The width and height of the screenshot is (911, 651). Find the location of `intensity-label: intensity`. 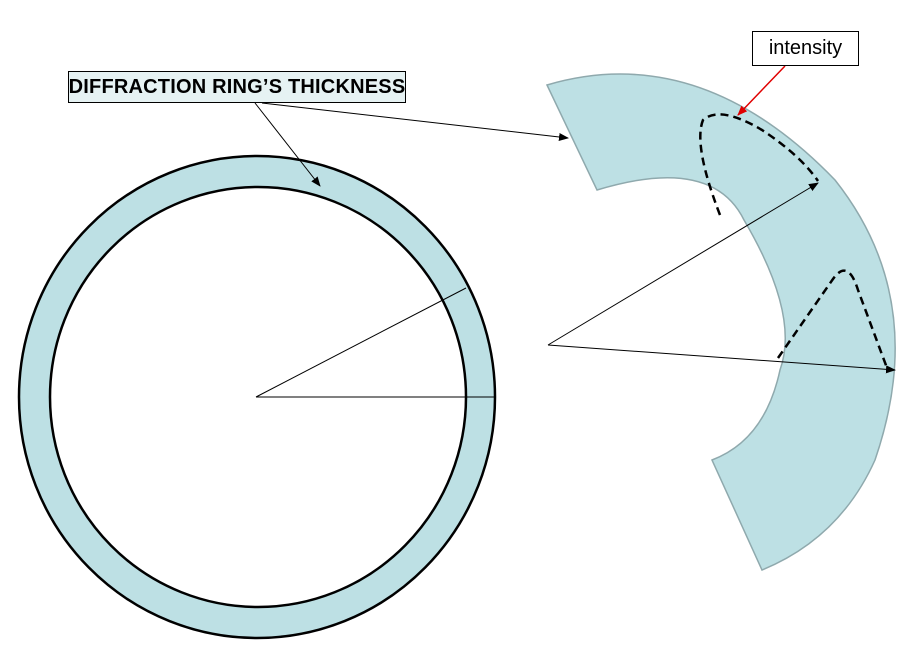

intensity-label: intensity is located at coordinates (805, 48).